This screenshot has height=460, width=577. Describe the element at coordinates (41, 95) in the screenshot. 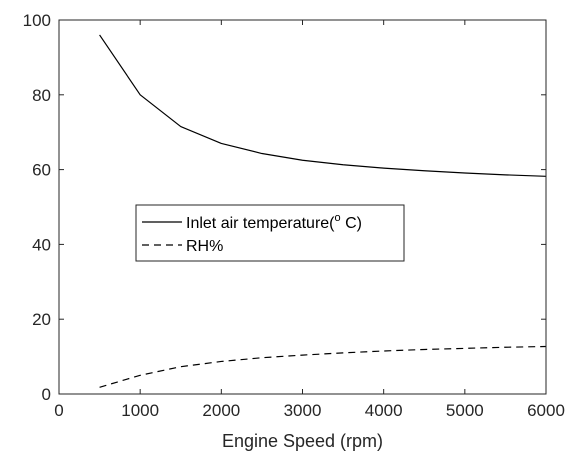

I see `y-tick-label: 80` at that location.